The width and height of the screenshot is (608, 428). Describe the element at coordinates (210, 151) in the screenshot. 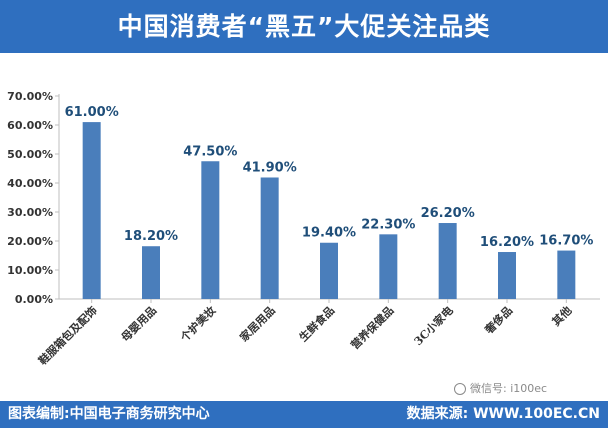

I see `bar-value-label: 47.50%` at that location.